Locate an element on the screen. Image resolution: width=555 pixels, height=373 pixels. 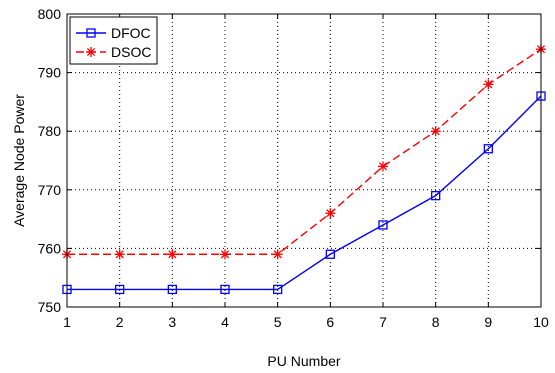
x-tick-label: 7 is located at coordinates (383, 322).